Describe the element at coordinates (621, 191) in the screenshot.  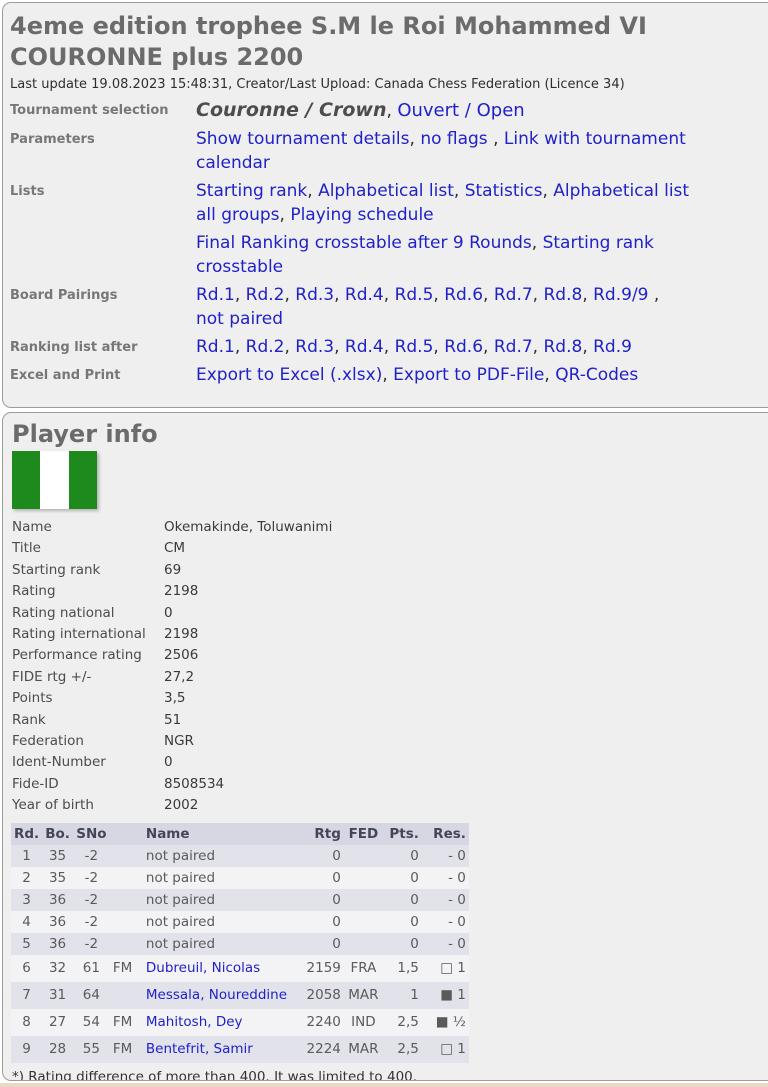
I see `link-alphabetical-list-all-groups: Alphabetical list` at that location.